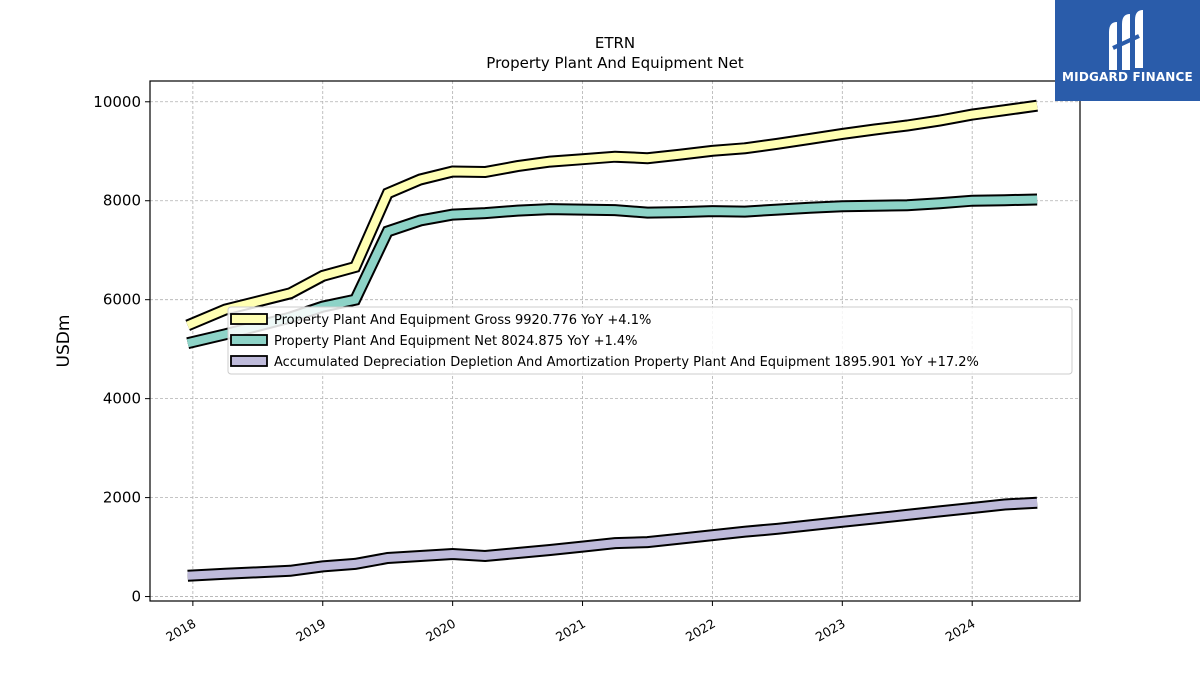 The width and height of the screenshot is (1200, 675). Describe the element at coordinates (1126, 40) in the screenshot. I see `logo-mark-icon` at that location.